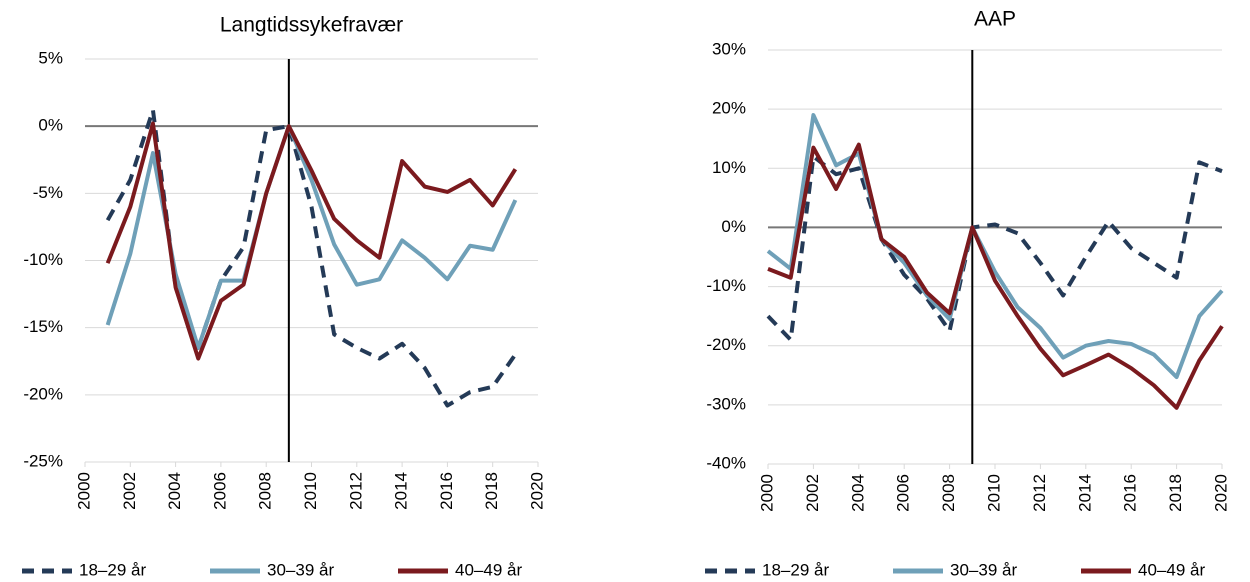 The image size is (1250, 582). What do you see at coordinates (729, 167) in the screenshot?
I see `y-tick-label: 10%` at bounding box center [729, 167].